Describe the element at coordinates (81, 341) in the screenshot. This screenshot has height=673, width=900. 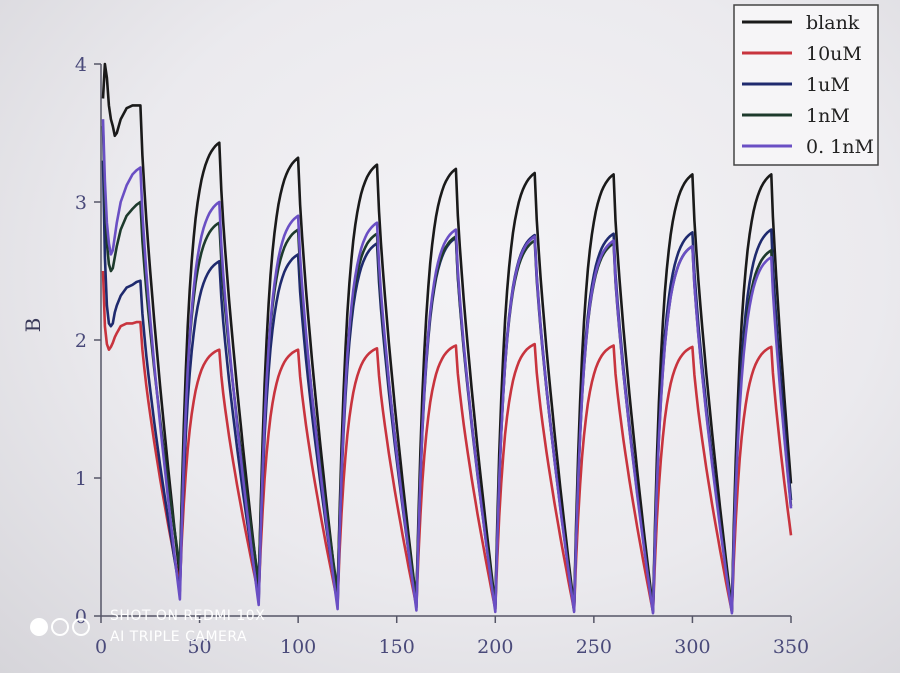
I see `y-tick-label: 2` at that location.